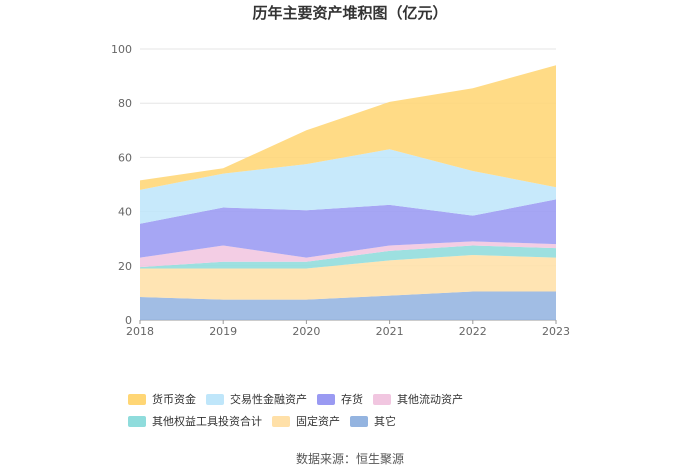 Image resolution: width=700 pixels, height=474 pixels. Describe the element at coordinates (121, 49) in the screenshot. I see `y-tick-label: 100` at that location.